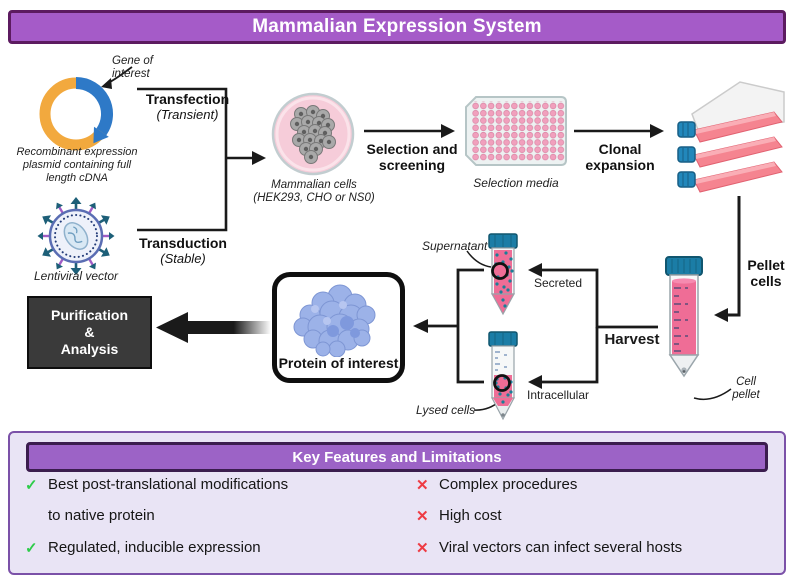  What do you see at coordinates (338, 363) in the screenshot?
I see `protein-of-interest-label: Protein of interest` at bounding box center [338, 363].